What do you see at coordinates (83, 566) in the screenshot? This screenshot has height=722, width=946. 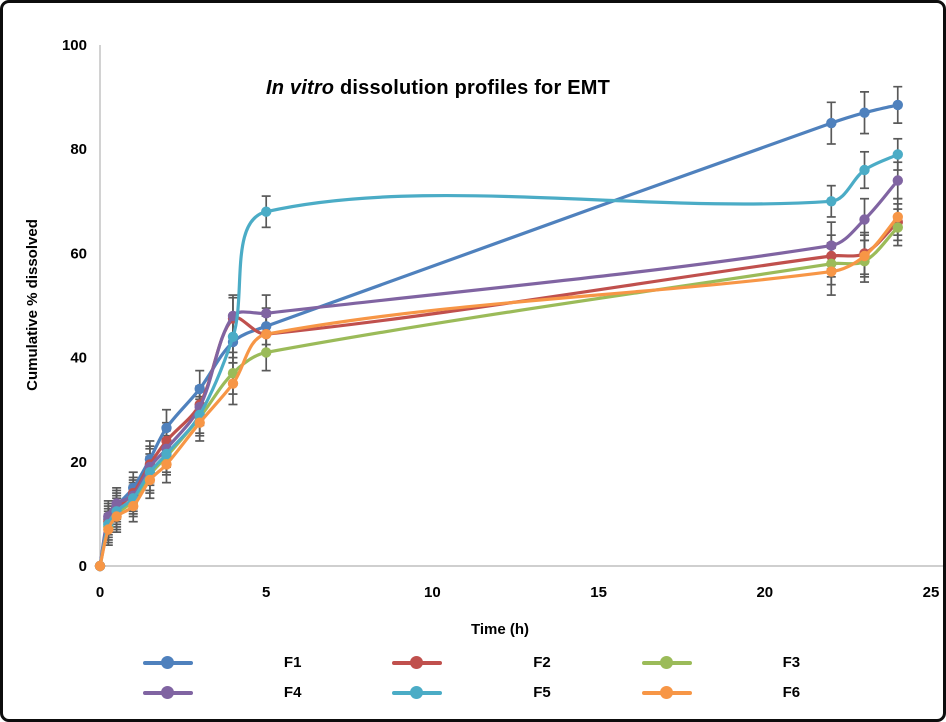 I see `y-tick-label: 0` at bounding box center [83, 566].